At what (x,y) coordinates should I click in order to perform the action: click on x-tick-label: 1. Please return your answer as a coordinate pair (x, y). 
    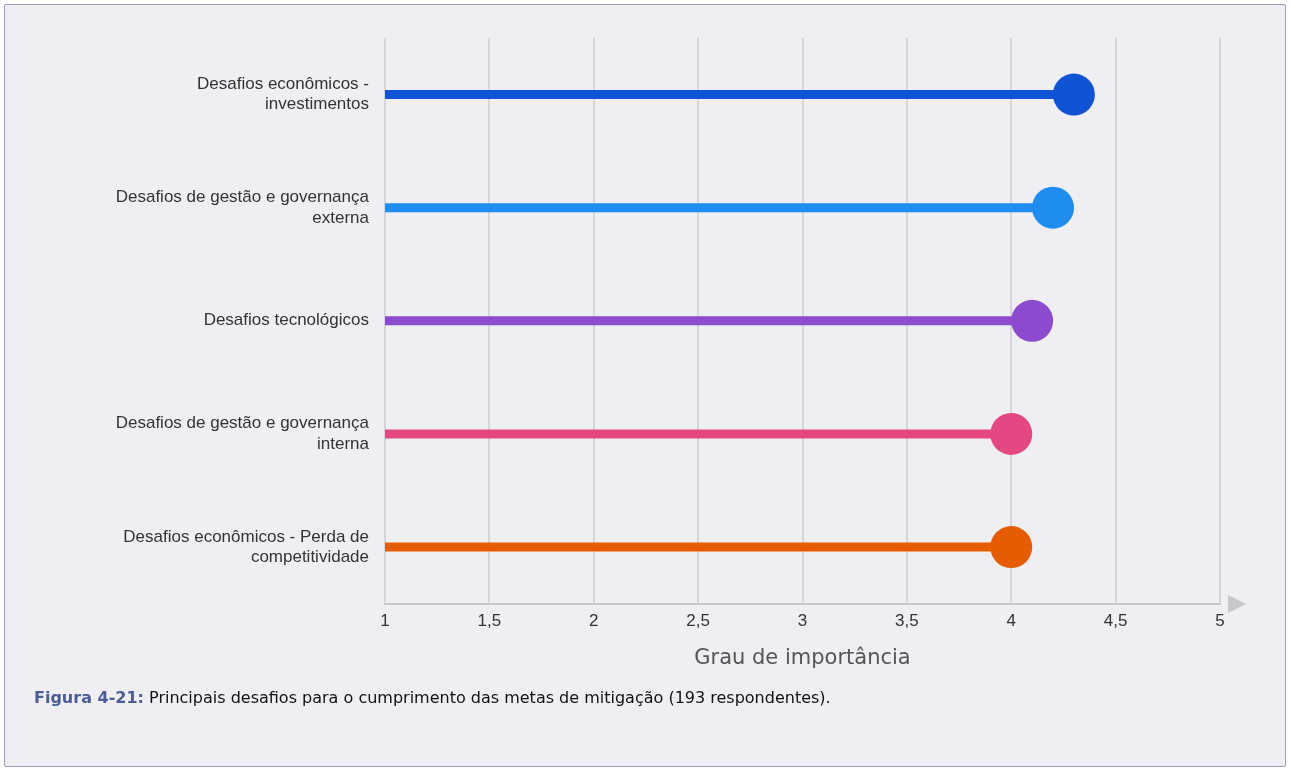
    Looking at the image, I should click on (385, 621).